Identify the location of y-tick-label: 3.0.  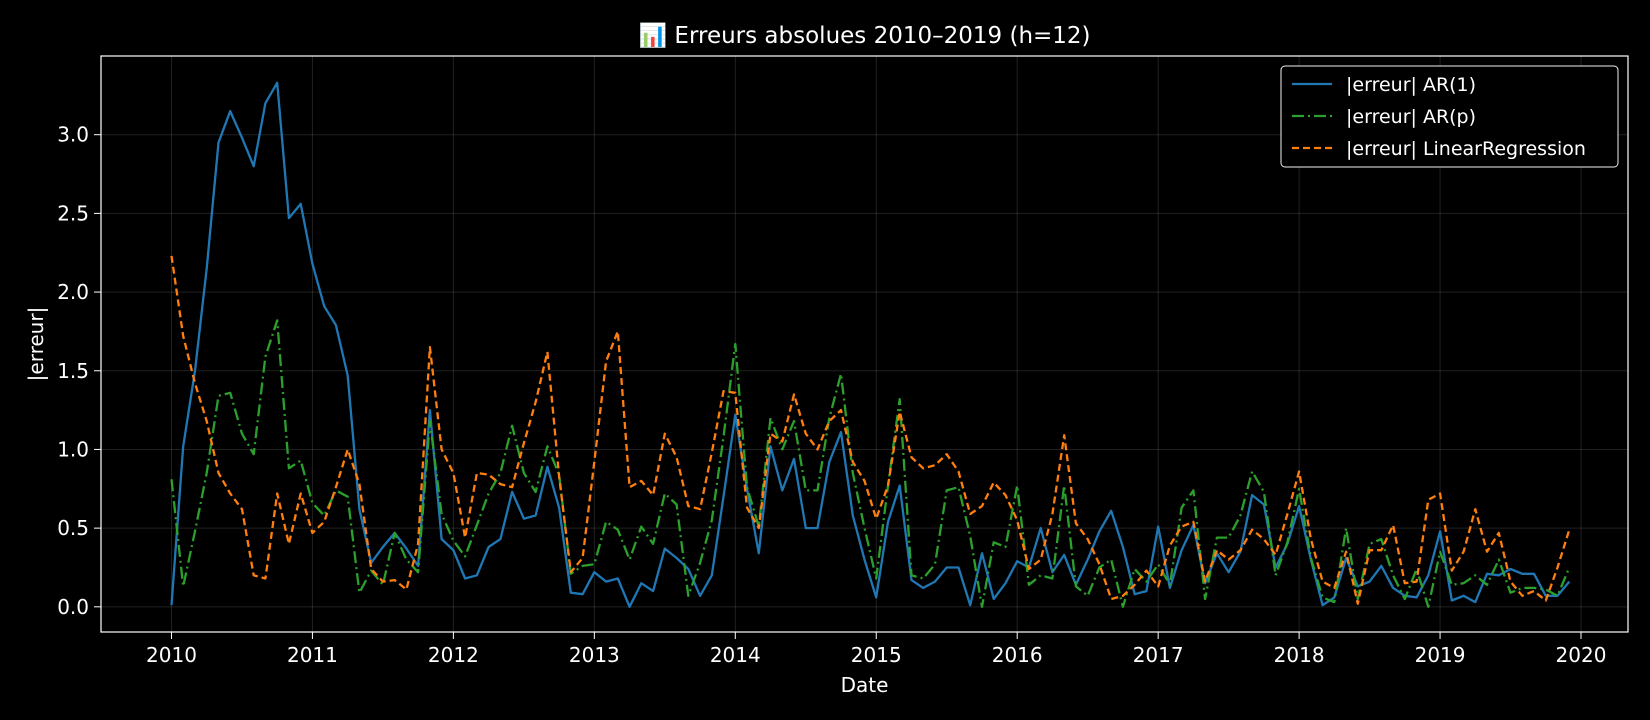
(73, 135).